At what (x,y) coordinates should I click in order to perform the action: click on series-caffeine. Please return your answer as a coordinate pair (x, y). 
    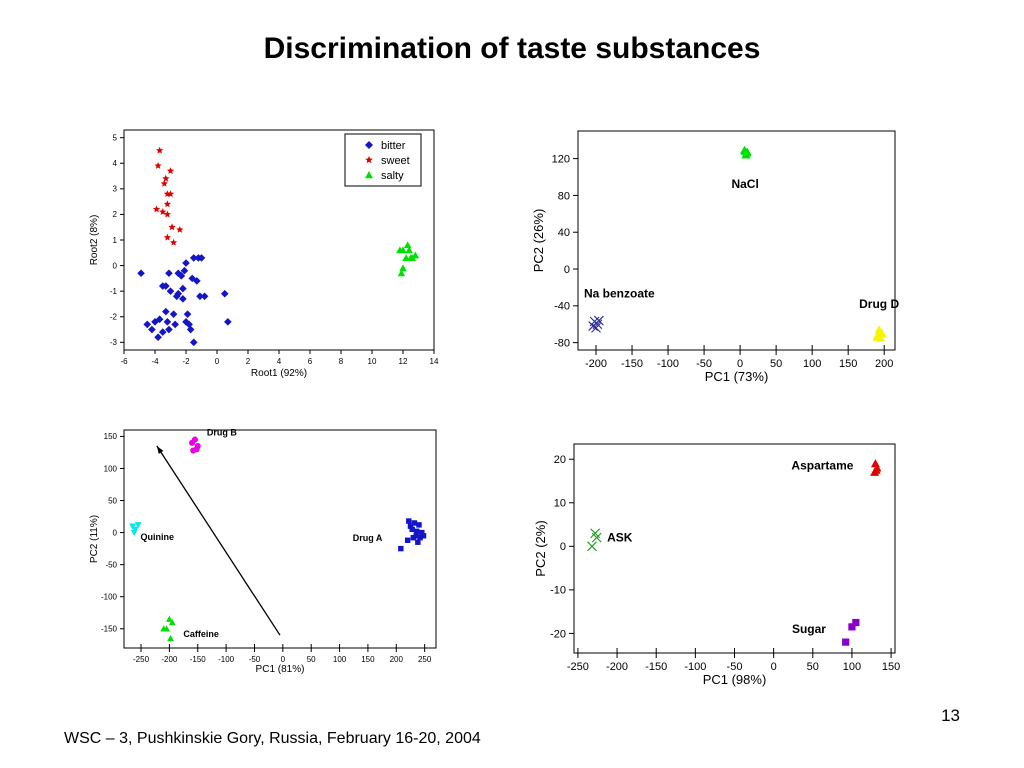
    Looking at the image, I should click on (168, 628).